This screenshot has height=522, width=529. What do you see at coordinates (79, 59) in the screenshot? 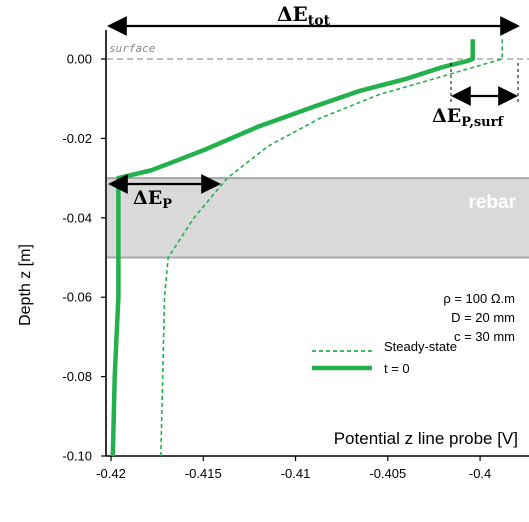
I see `y-tick-label: 0.00` at bounding box center [79, 59].